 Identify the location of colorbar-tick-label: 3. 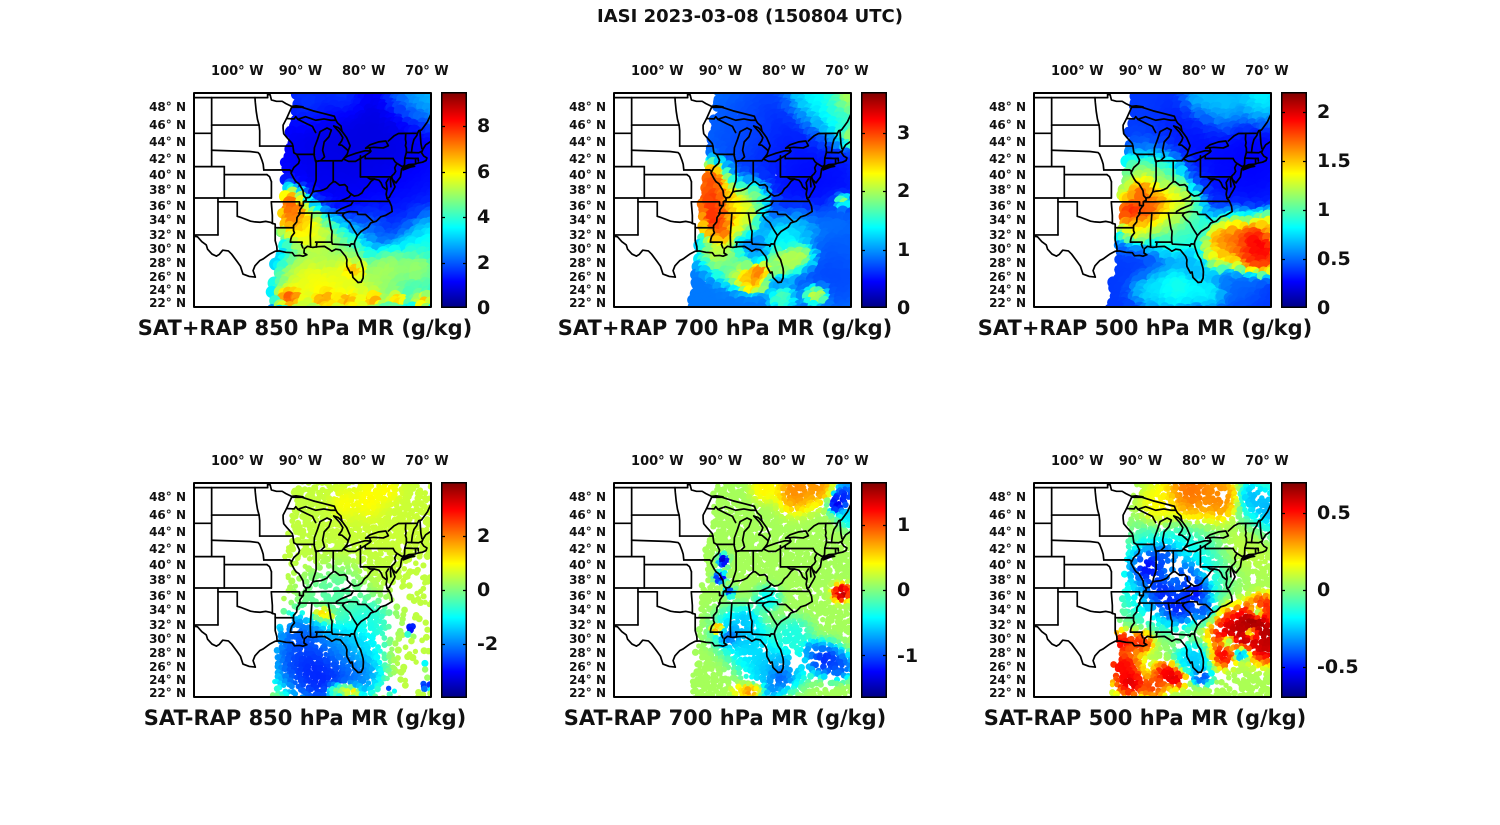
(904, 132).